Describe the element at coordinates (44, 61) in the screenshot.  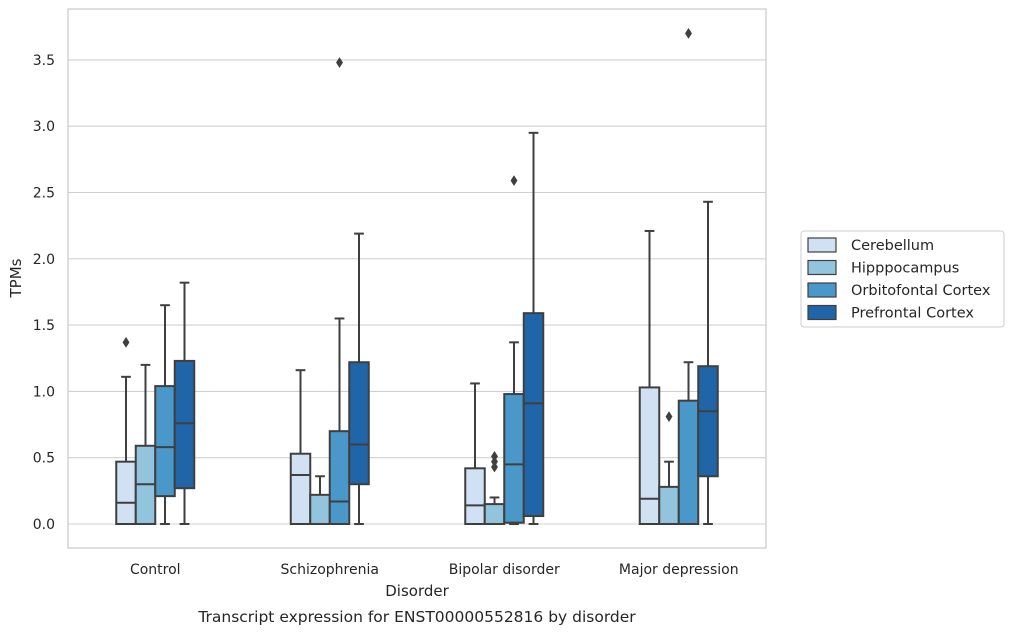
I see `y-tick-label: 3.5` at that location.